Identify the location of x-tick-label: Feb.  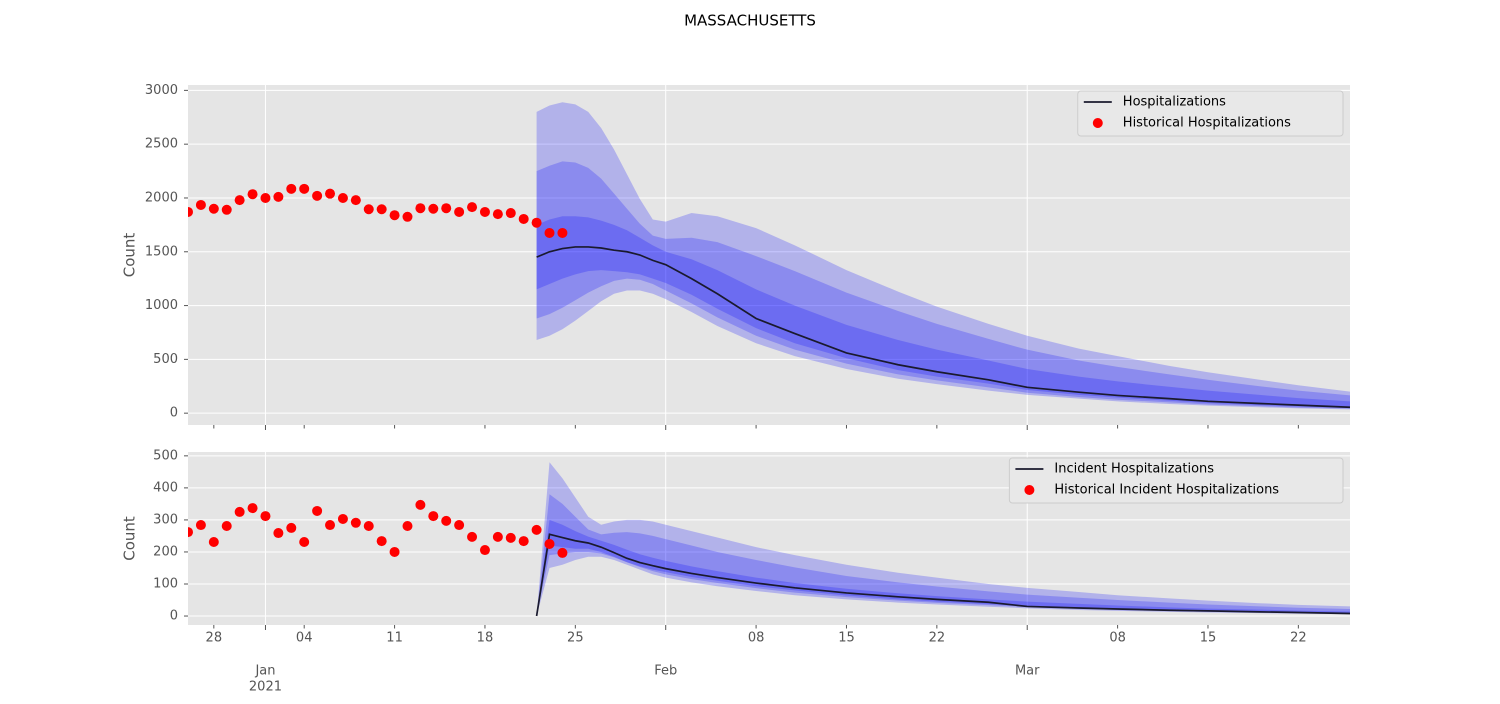
(665, 671).